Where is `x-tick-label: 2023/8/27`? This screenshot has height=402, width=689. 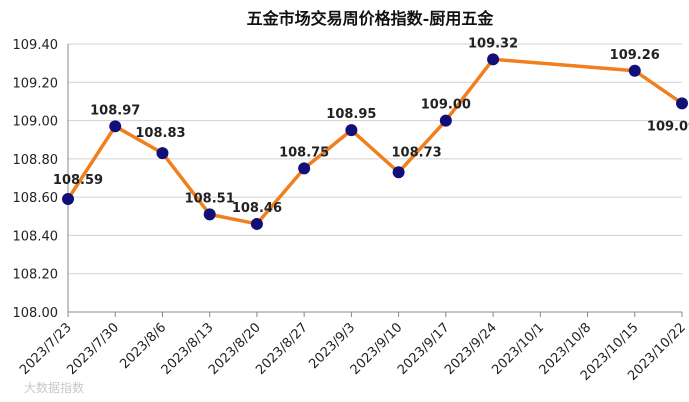 x-tick-label: 2023/8/27 is located at coordinates (282, 349).